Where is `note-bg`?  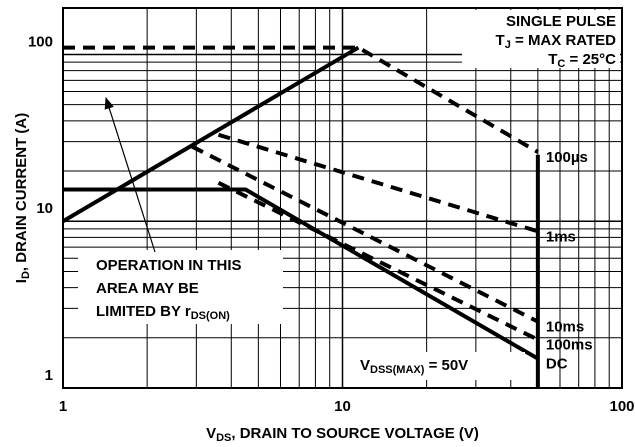 note-bg is located at coordinates (180, 287).